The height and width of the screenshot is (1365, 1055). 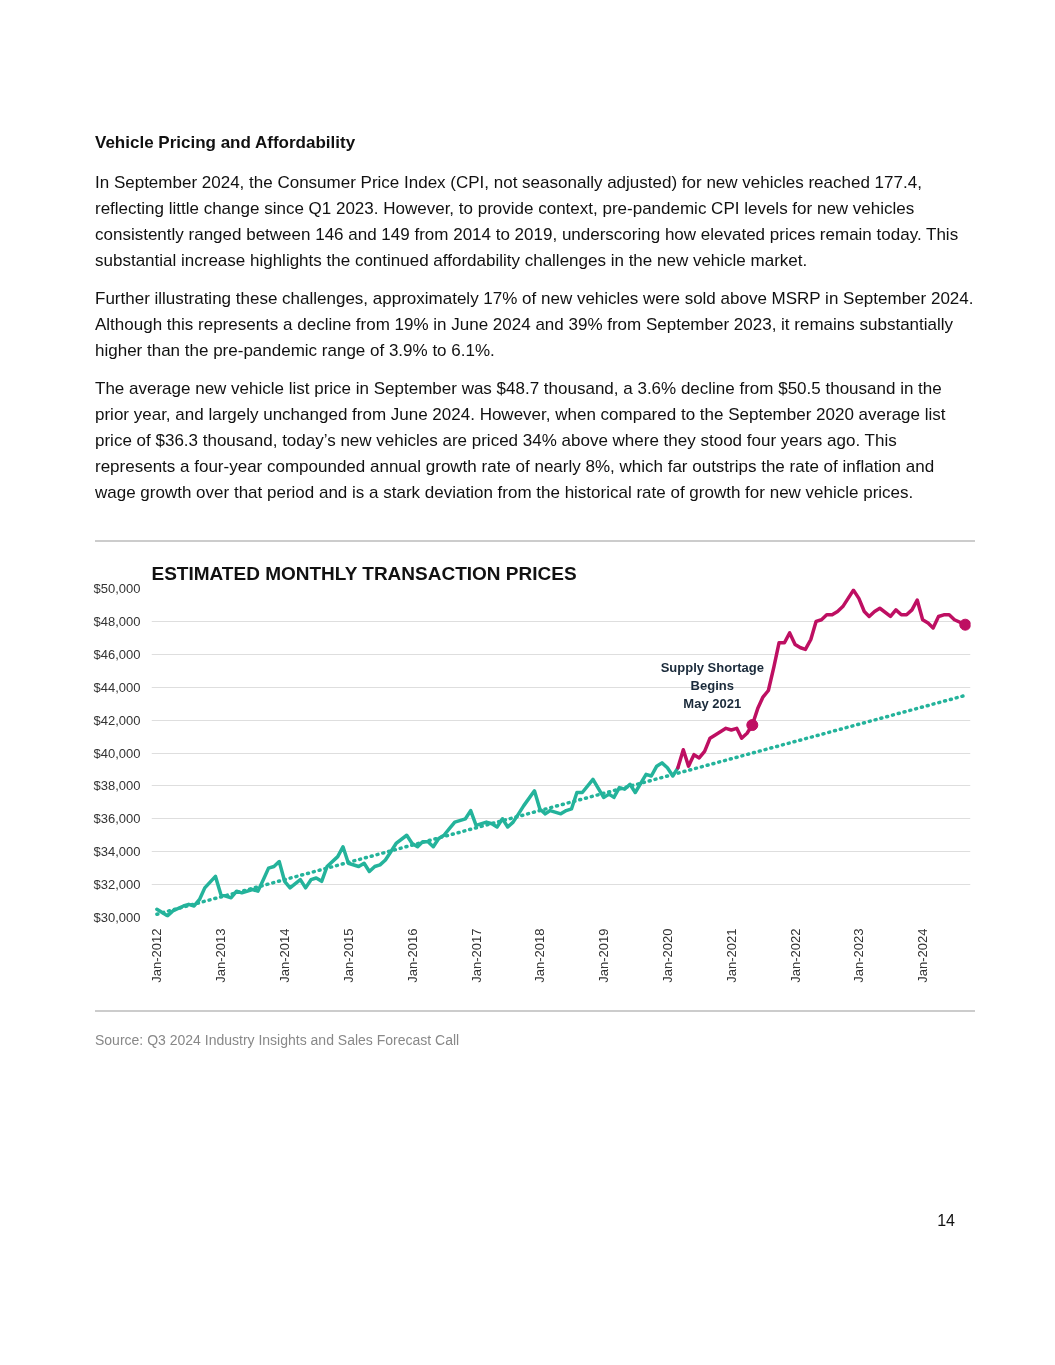 What do you see at coordinates (117, 786) in the screenshot?
I see `y-tick-label: $38,000` at bounding box center [117, 786].